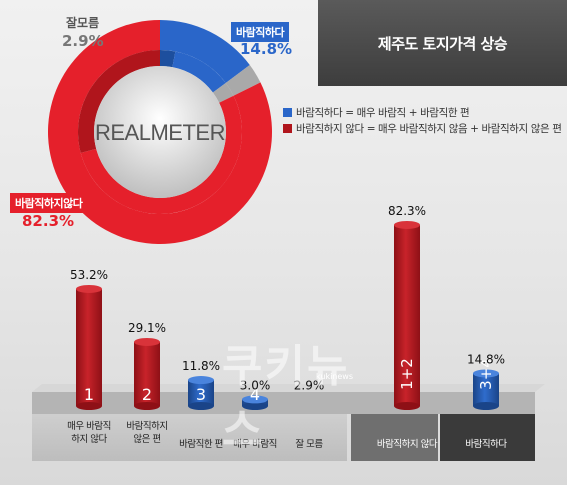 This screenshot has height=485, width=567. I want to click on category-label: 바람직하다, so click(486, 444).